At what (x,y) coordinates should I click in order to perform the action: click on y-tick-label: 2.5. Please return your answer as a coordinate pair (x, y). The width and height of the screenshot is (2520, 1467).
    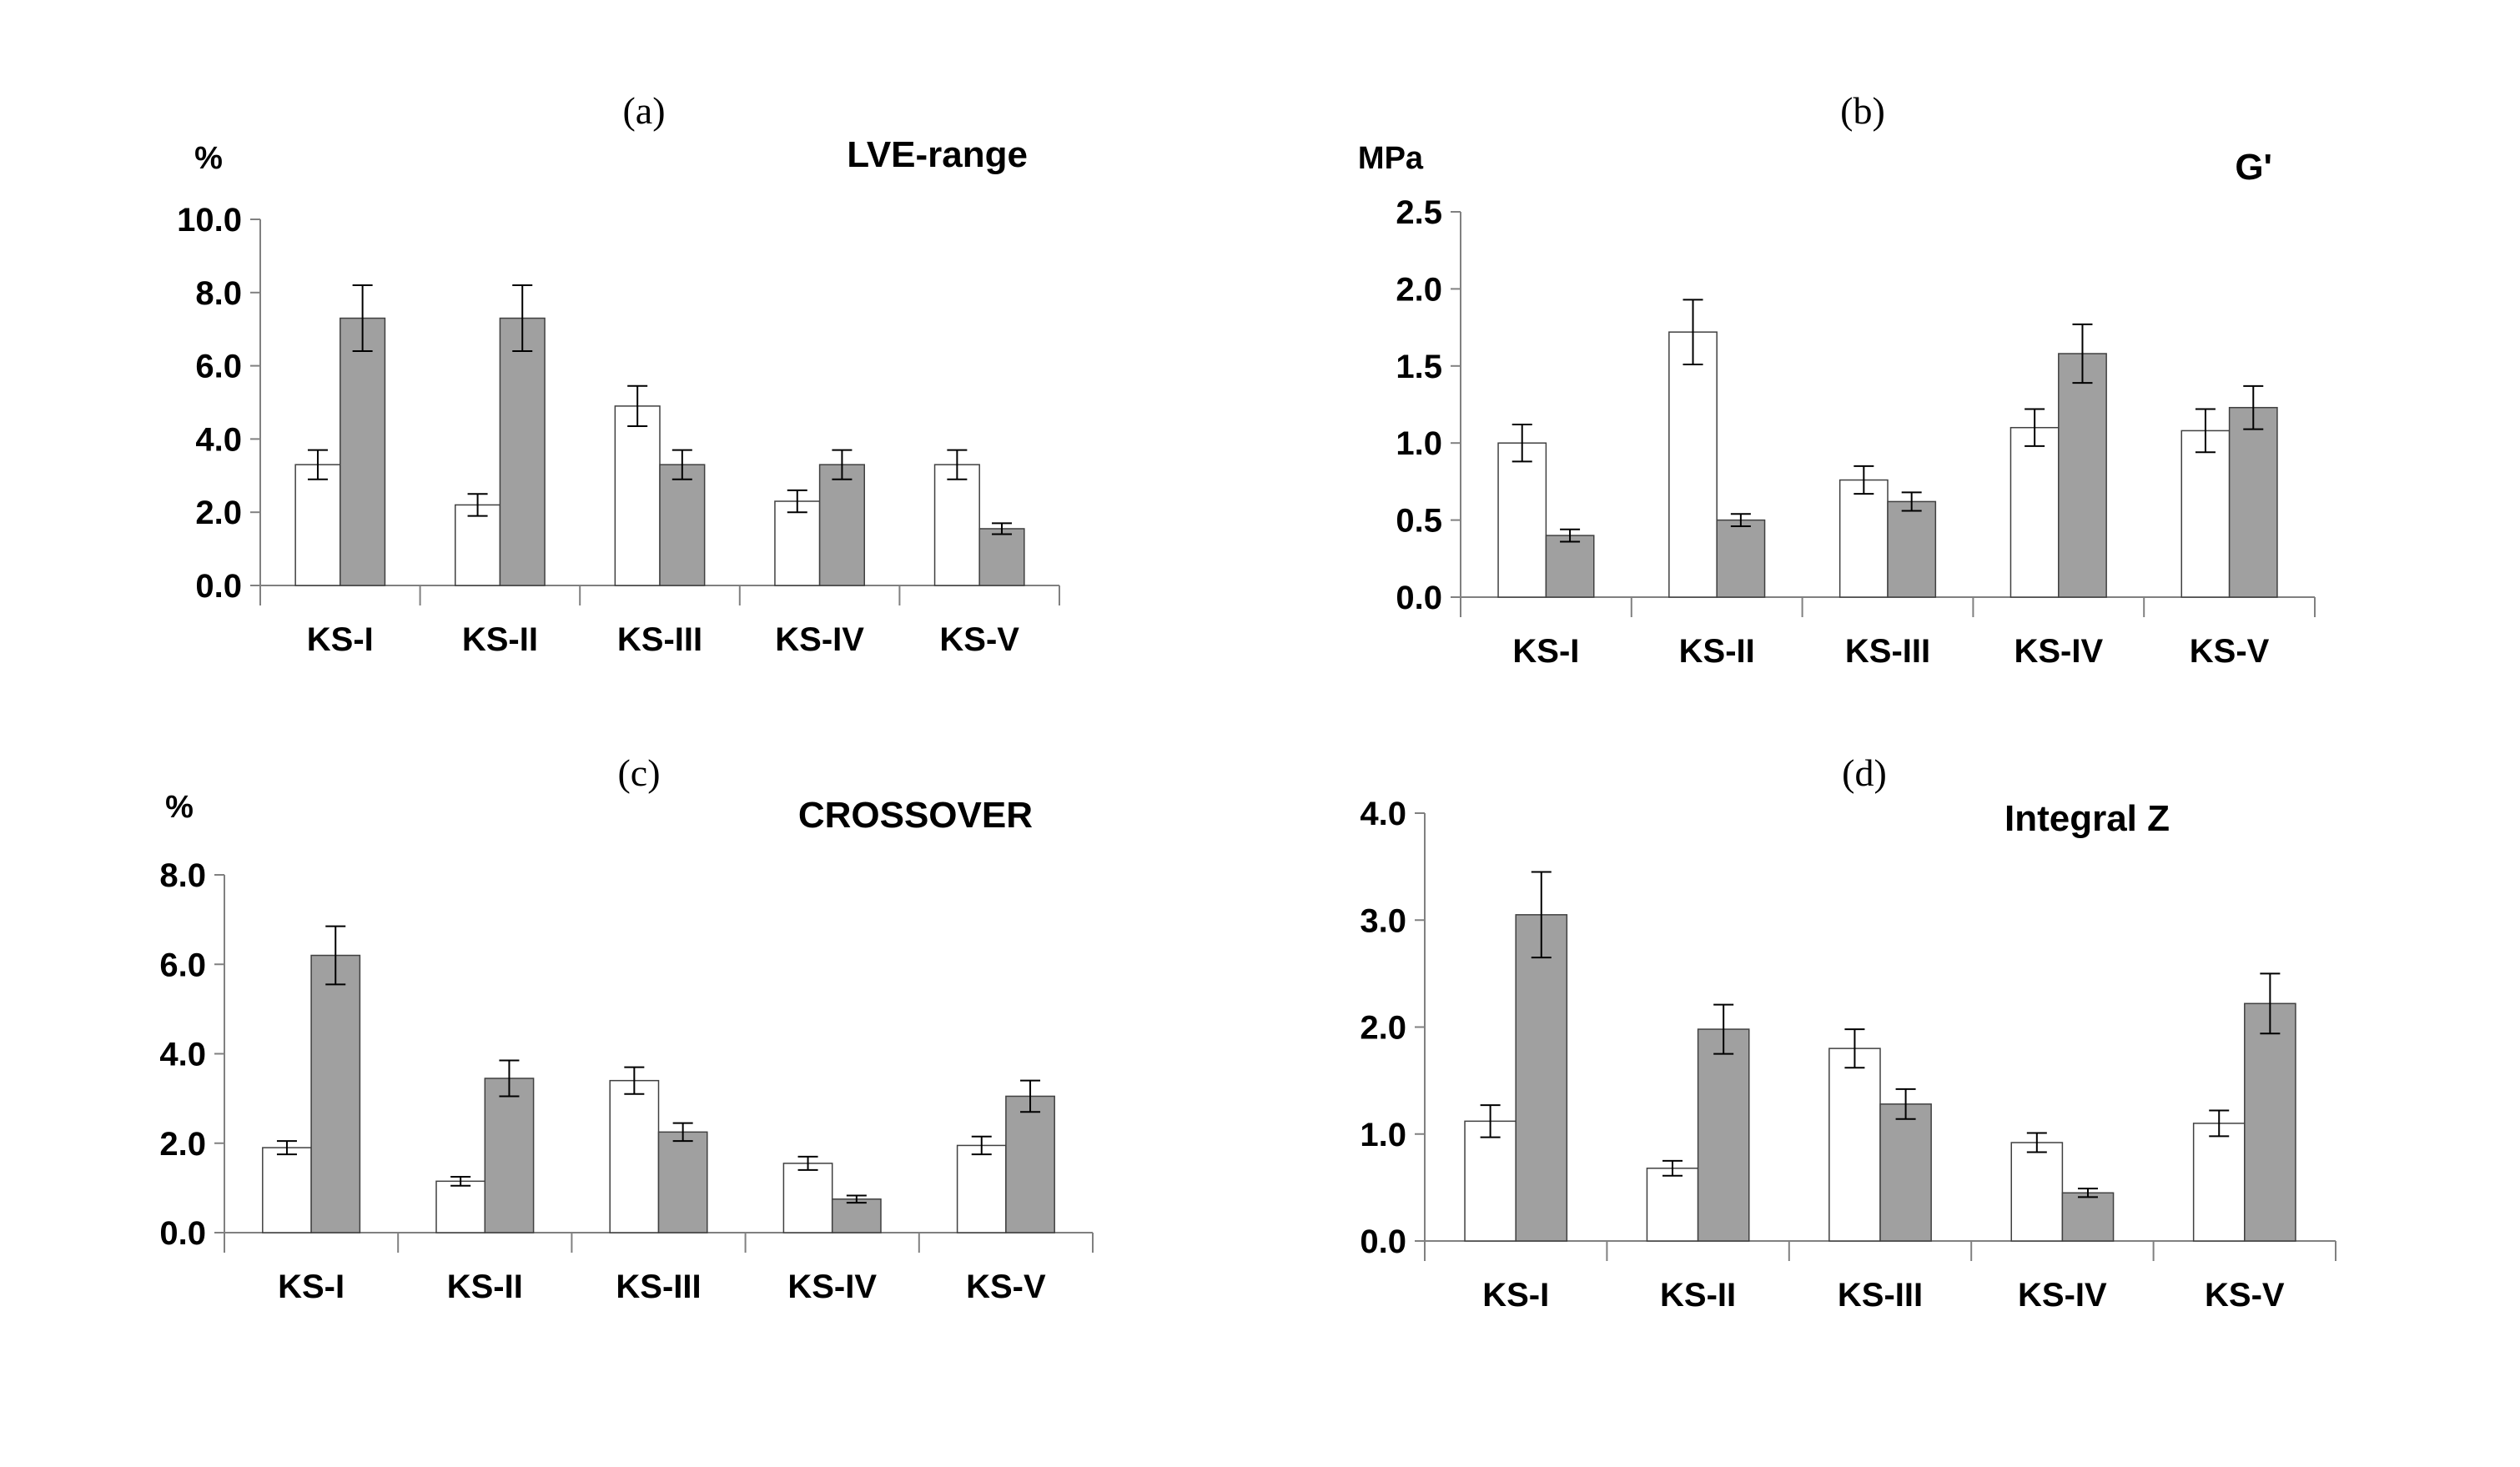
    Looking at the image, I should click on (1419, 213).